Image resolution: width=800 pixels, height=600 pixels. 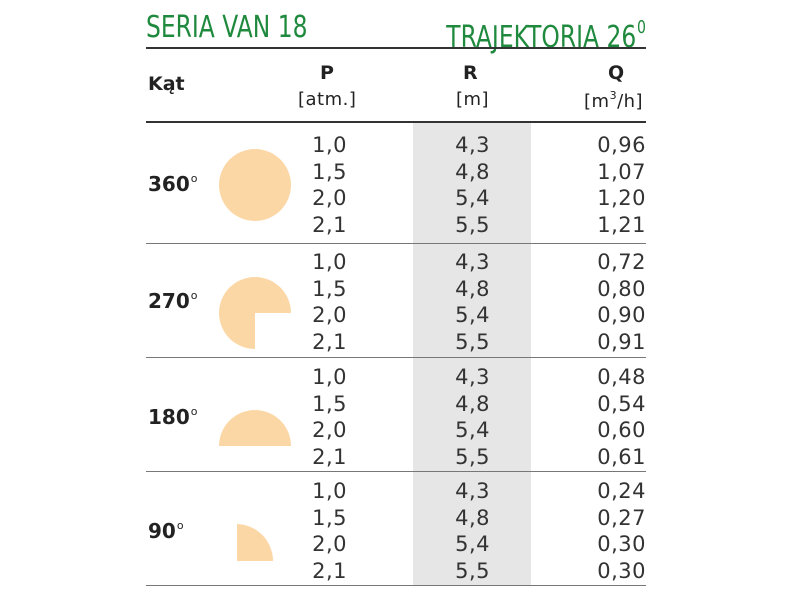 What do you see at coordinates (173, 301) in the screenshot?
I see `angle-270: 270o` at bounding box center [173, 301].